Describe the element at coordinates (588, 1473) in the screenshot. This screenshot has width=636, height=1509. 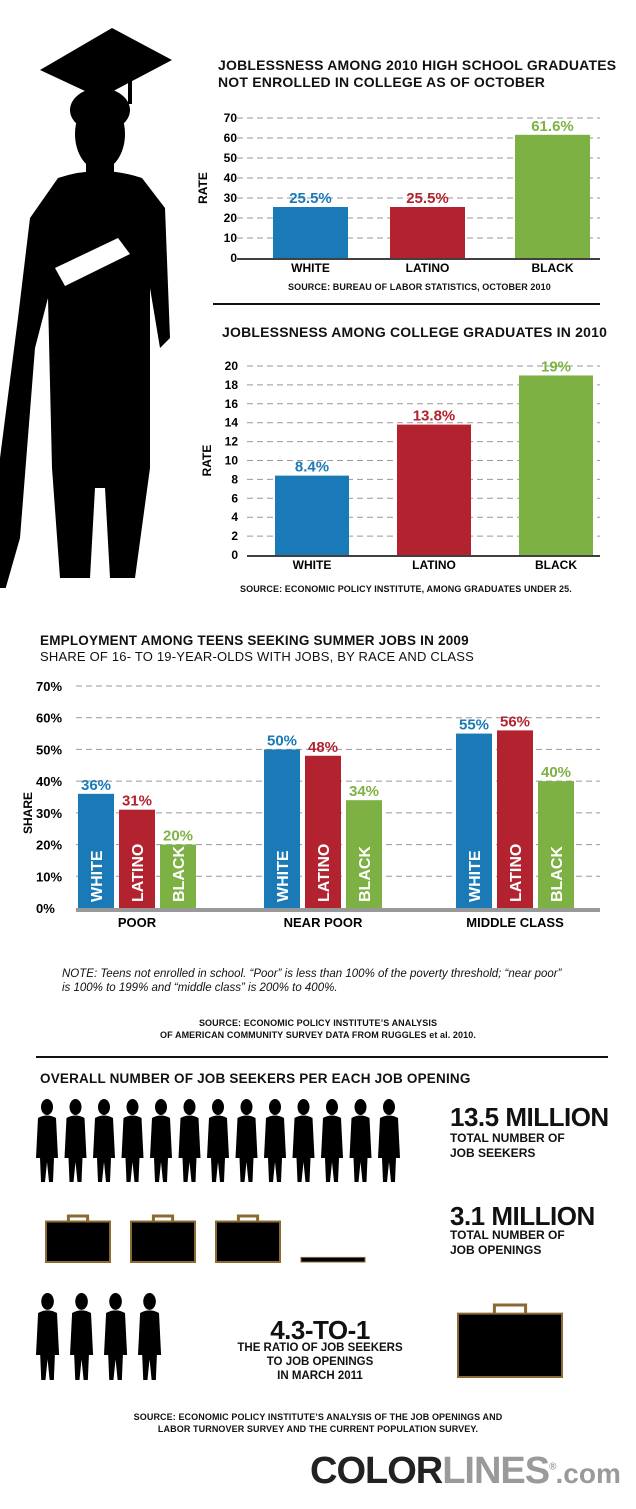
I see `logo-part3: .com` at that location.